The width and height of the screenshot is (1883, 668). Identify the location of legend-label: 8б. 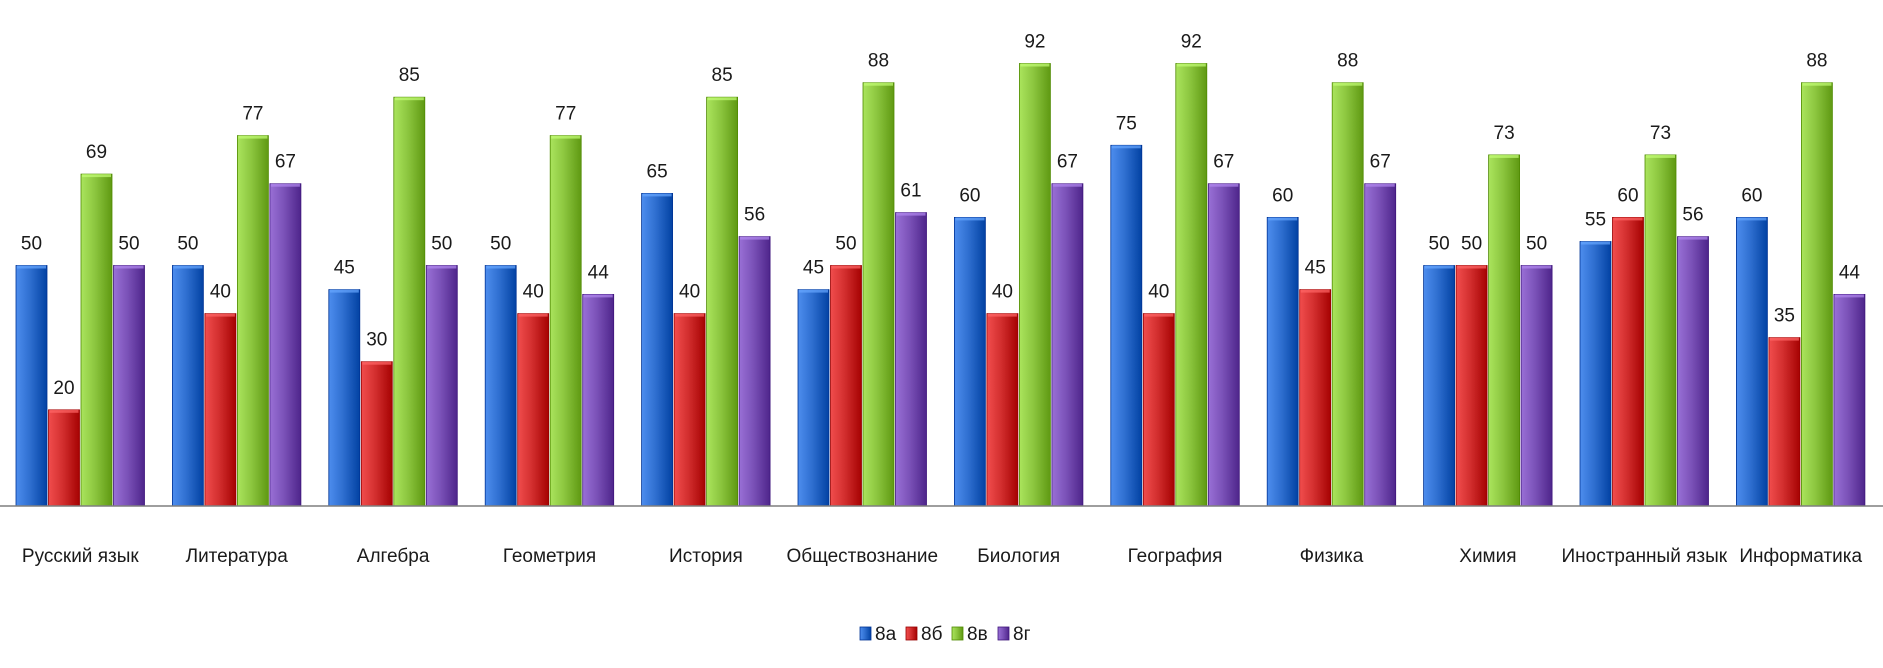
(932, 634).